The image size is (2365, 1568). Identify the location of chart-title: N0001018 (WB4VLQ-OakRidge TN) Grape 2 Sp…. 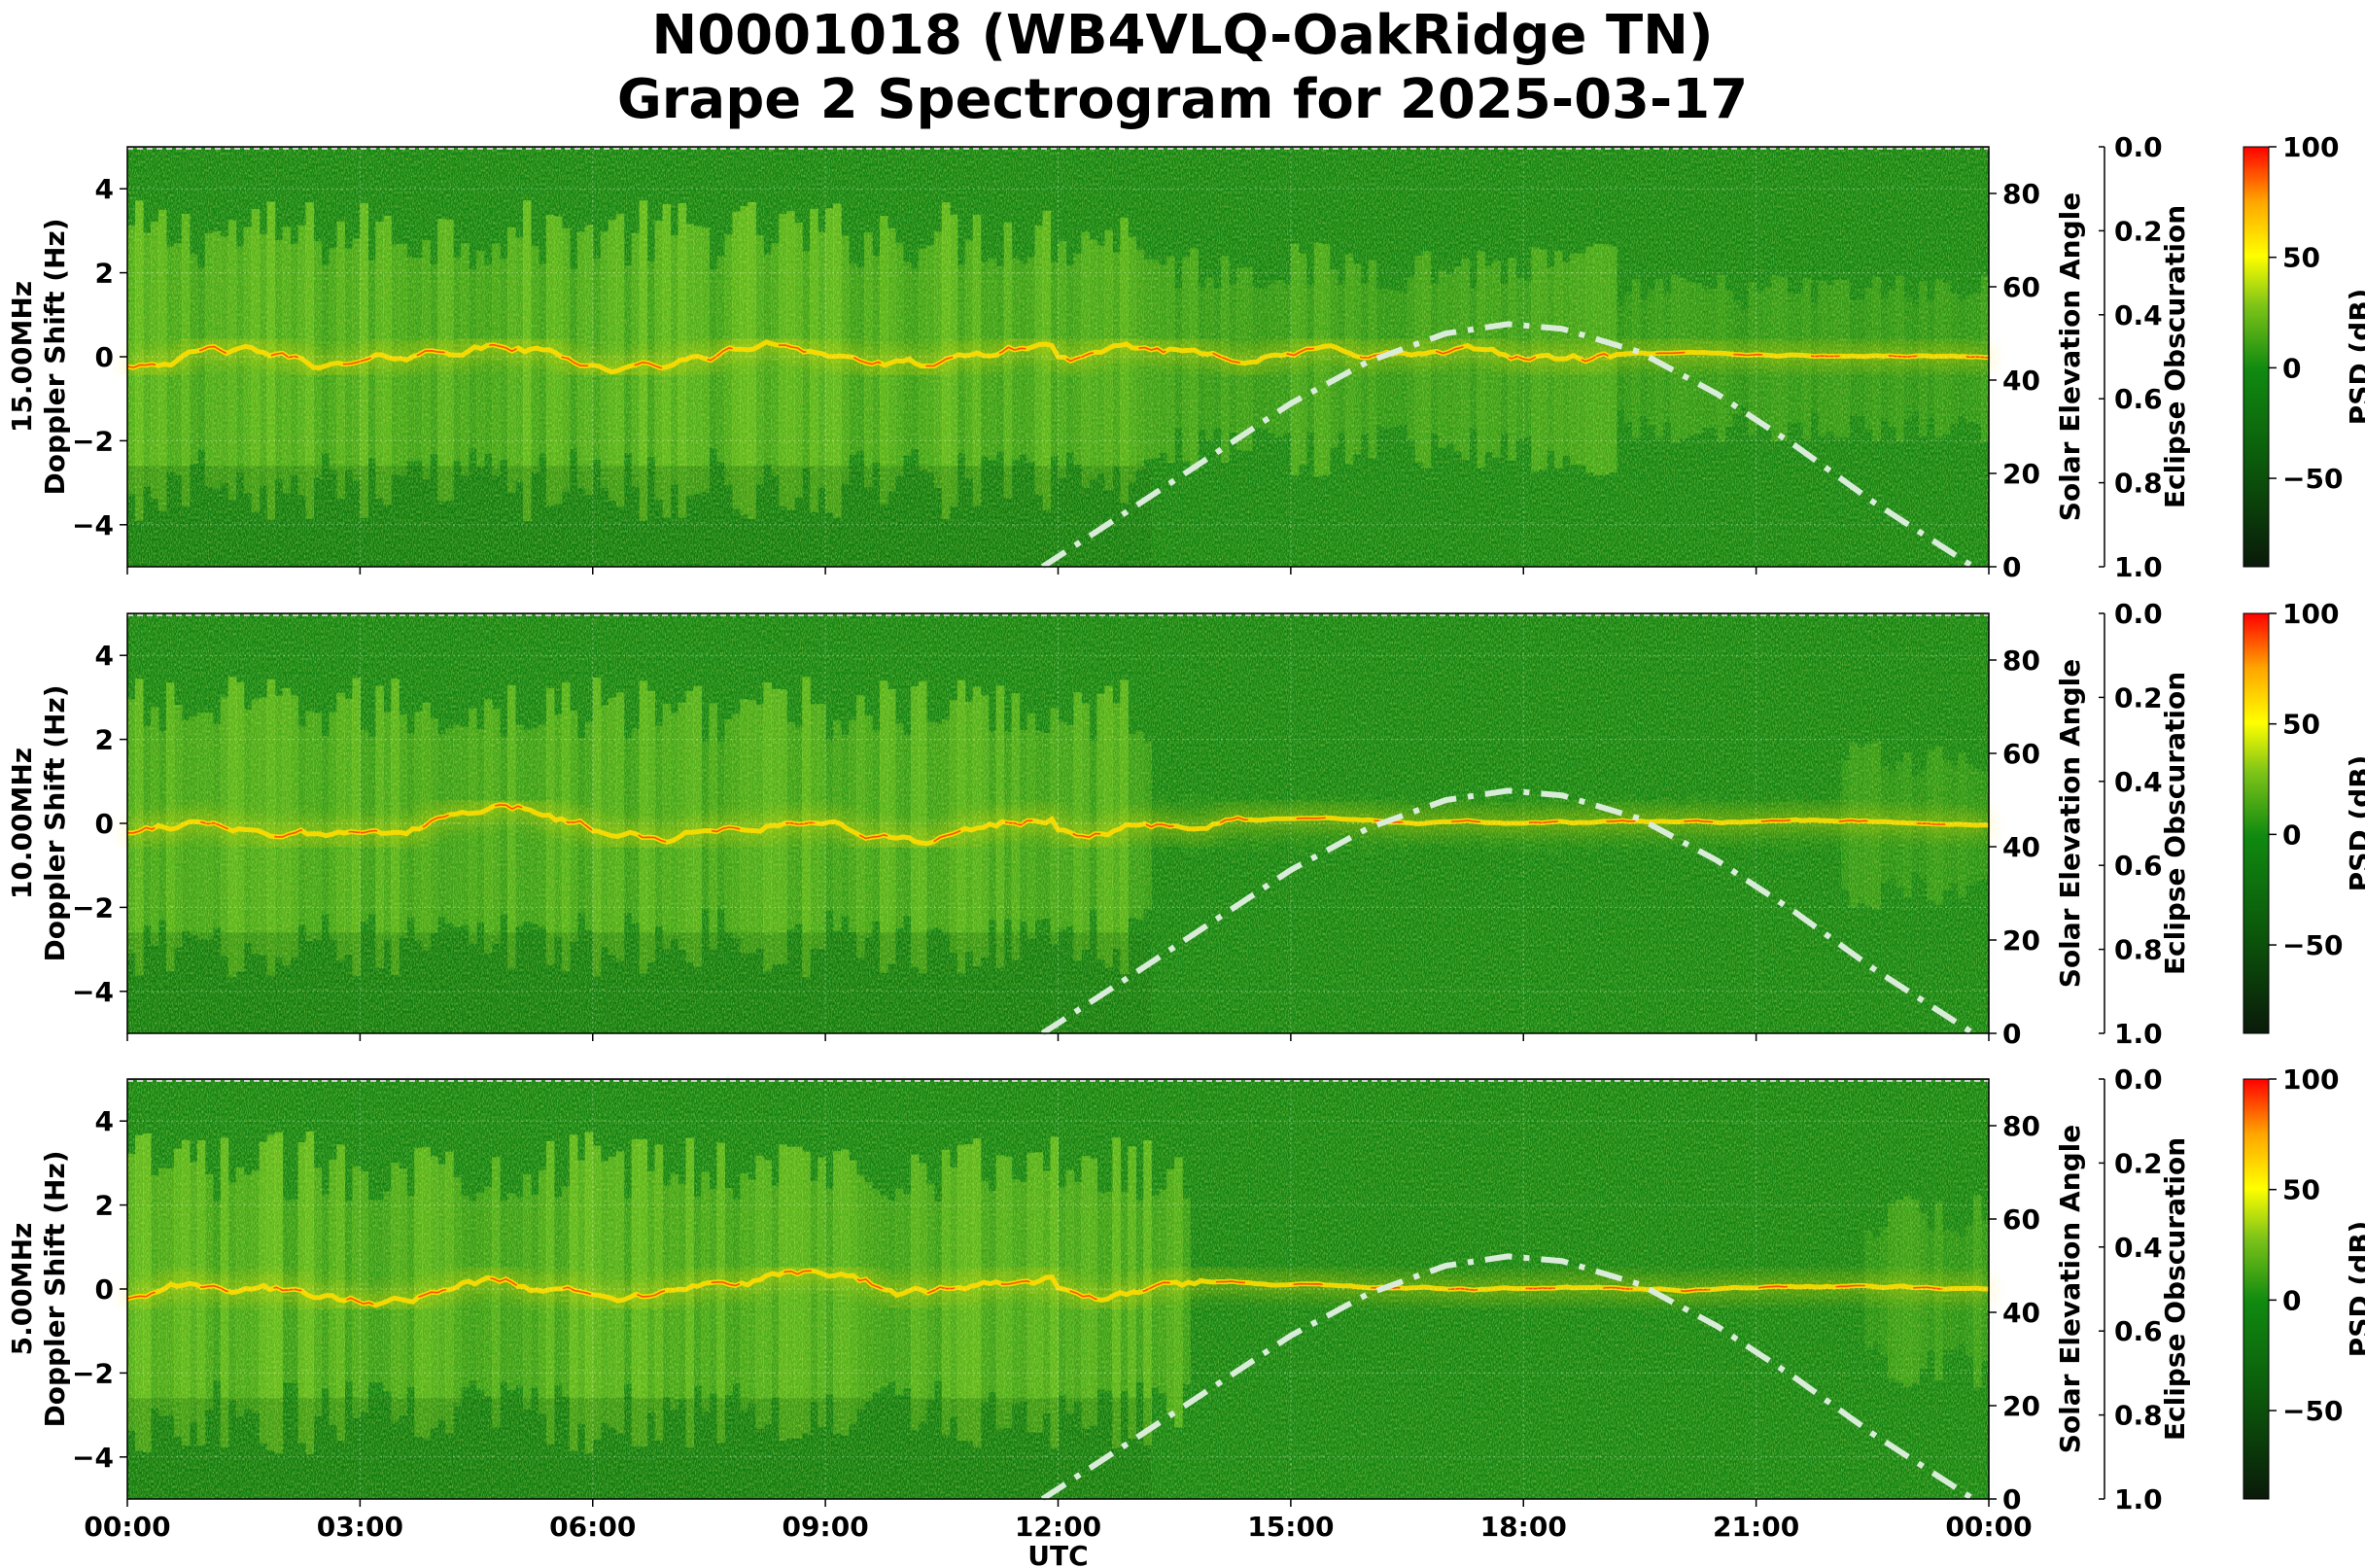
(1182, 68).